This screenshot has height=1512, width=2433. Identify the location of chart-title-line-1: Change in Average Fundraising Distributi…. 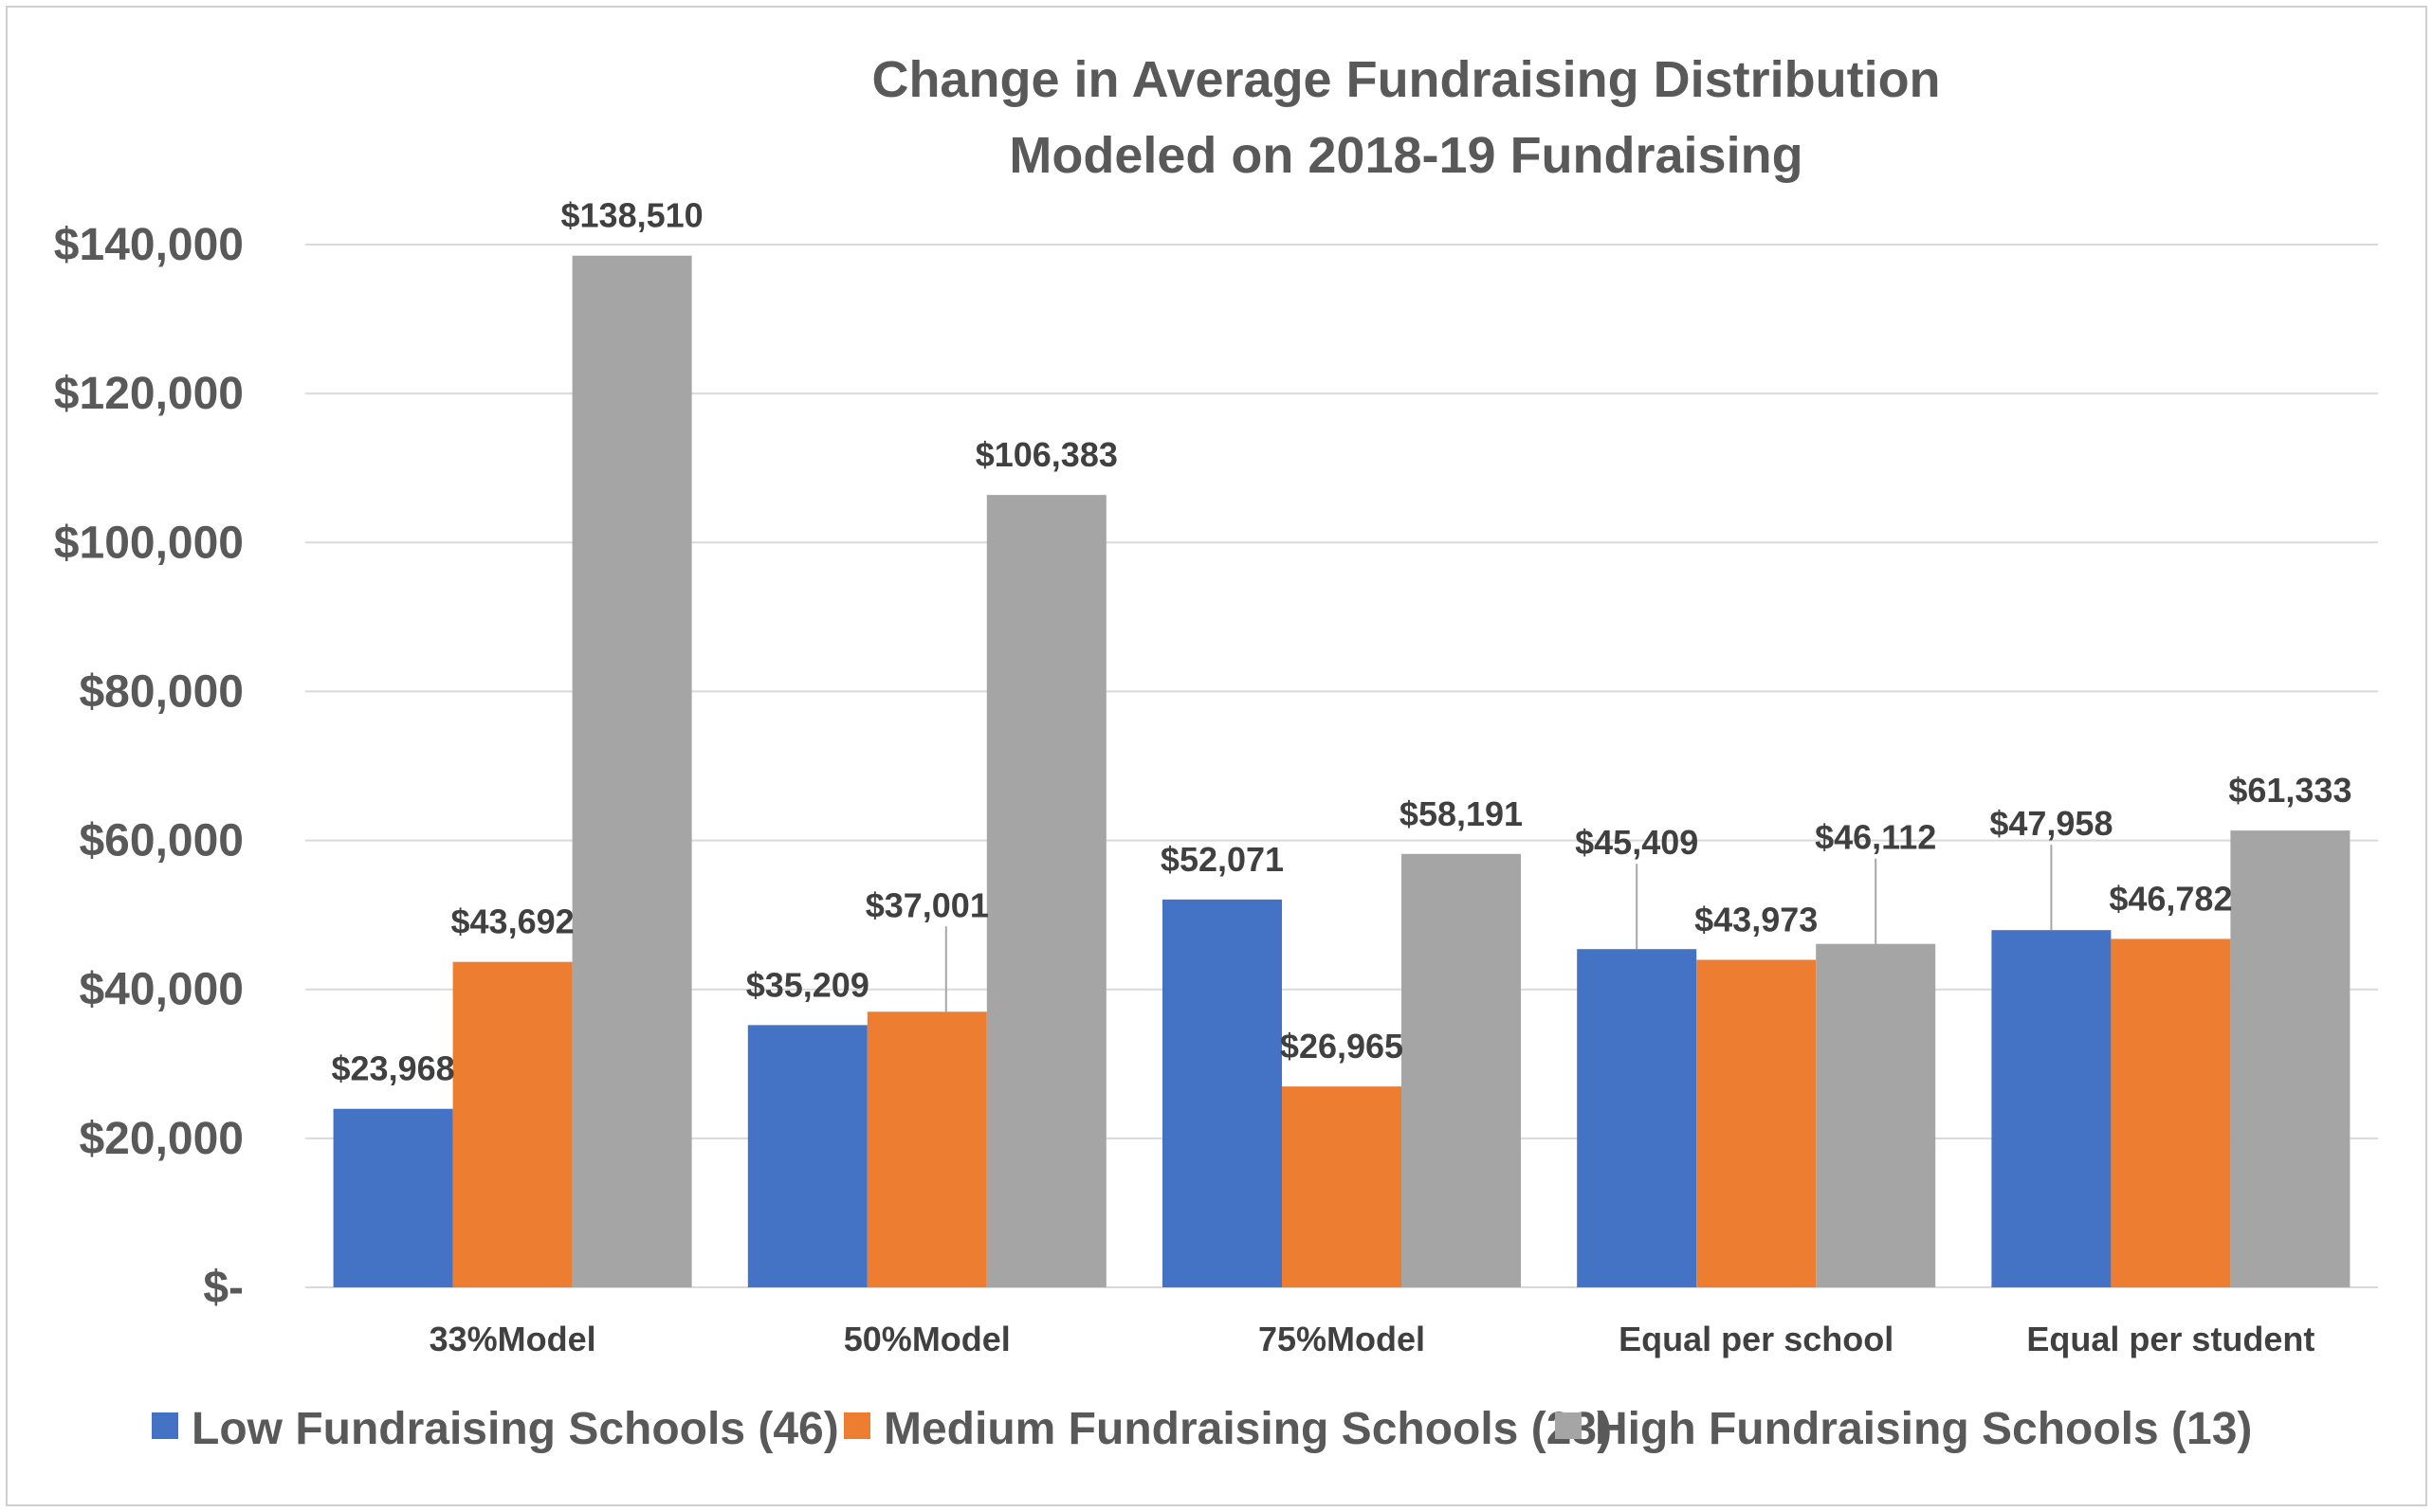
(1405, 79).